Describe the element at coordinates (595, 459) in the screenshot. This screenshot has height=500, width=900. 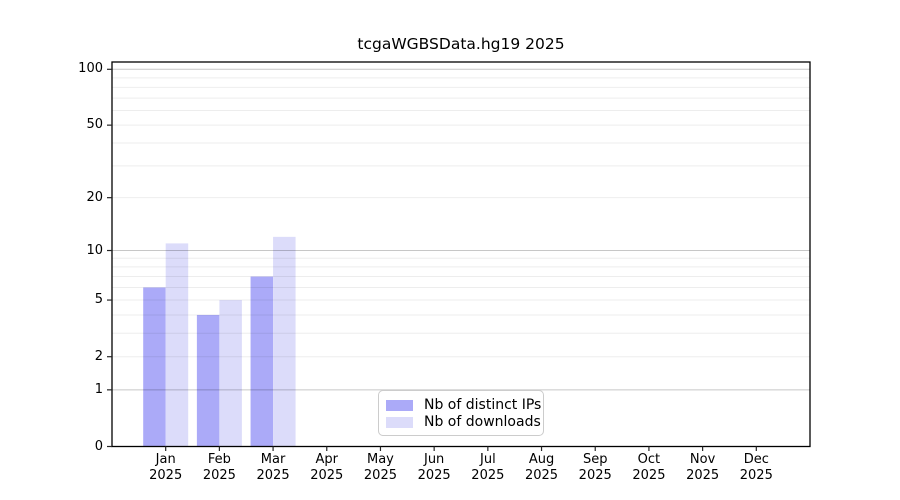
I see `x-tick-month: Sep` at that location.